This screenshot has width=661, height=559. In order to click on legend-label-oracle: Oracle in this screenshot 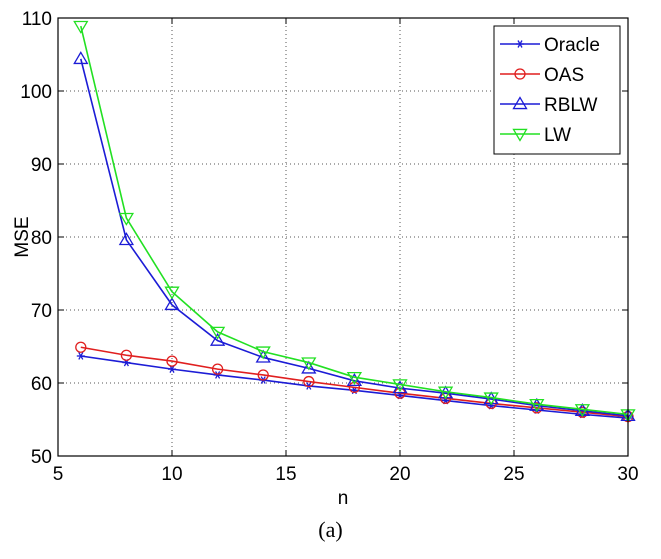, I will do `click(572, 45)`.